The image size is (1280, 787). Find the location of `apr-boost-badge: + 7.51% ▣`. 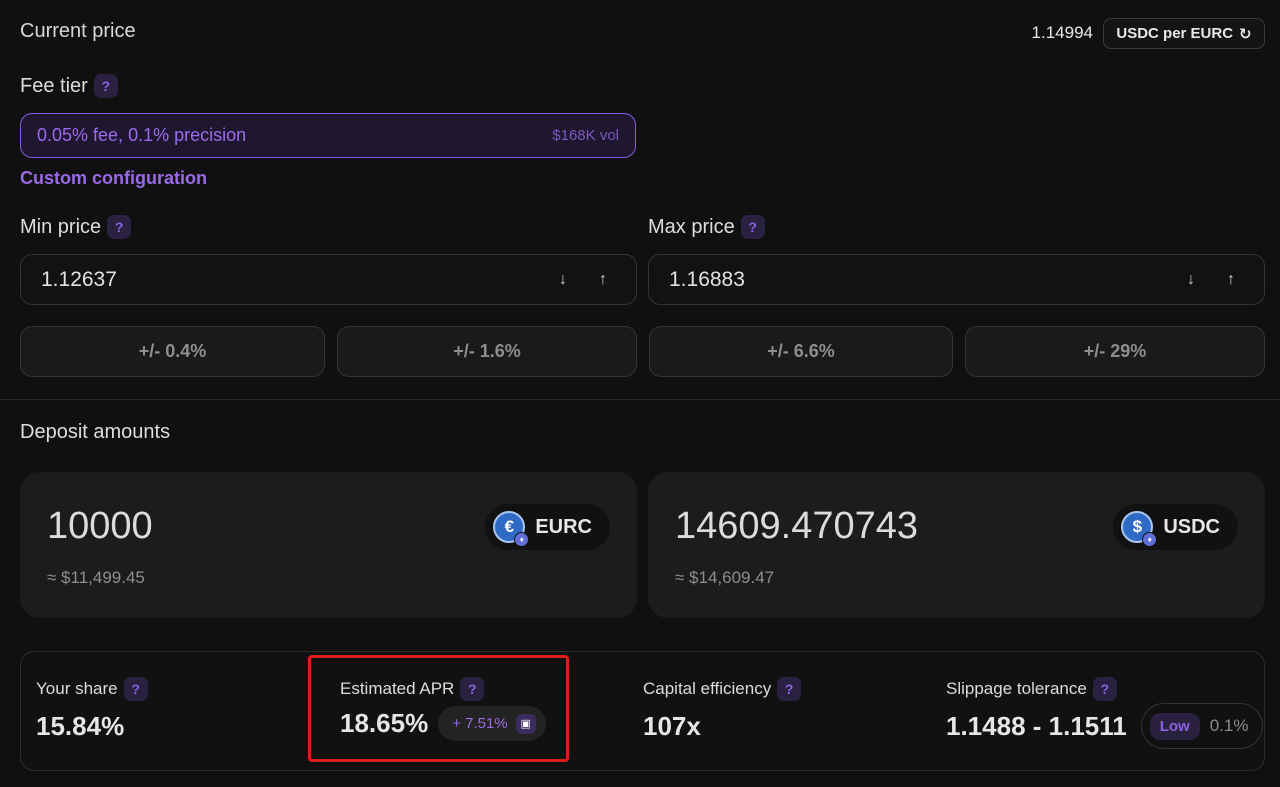

apr-boost-badge: + 7.51% ▣ is located at coordinates (492, 723).